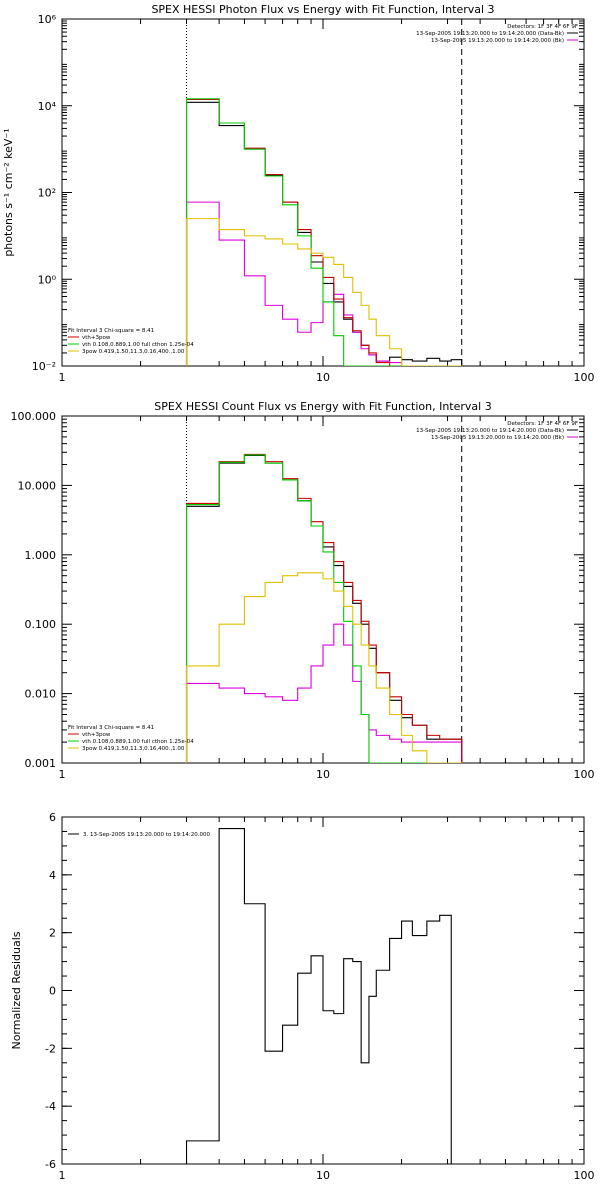 This screenshot has height=1200, width=600. I want to click on y-tick-label: -2, so click(50, 1048).